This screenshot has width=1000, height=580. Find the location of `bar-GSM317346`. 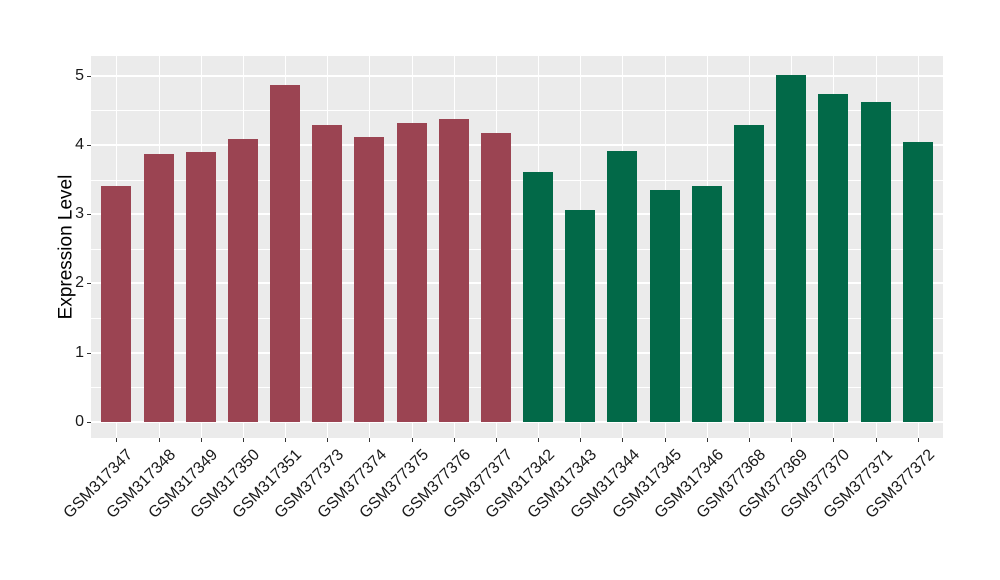

bar-GSM317346 is located at coordinates (706, 303).